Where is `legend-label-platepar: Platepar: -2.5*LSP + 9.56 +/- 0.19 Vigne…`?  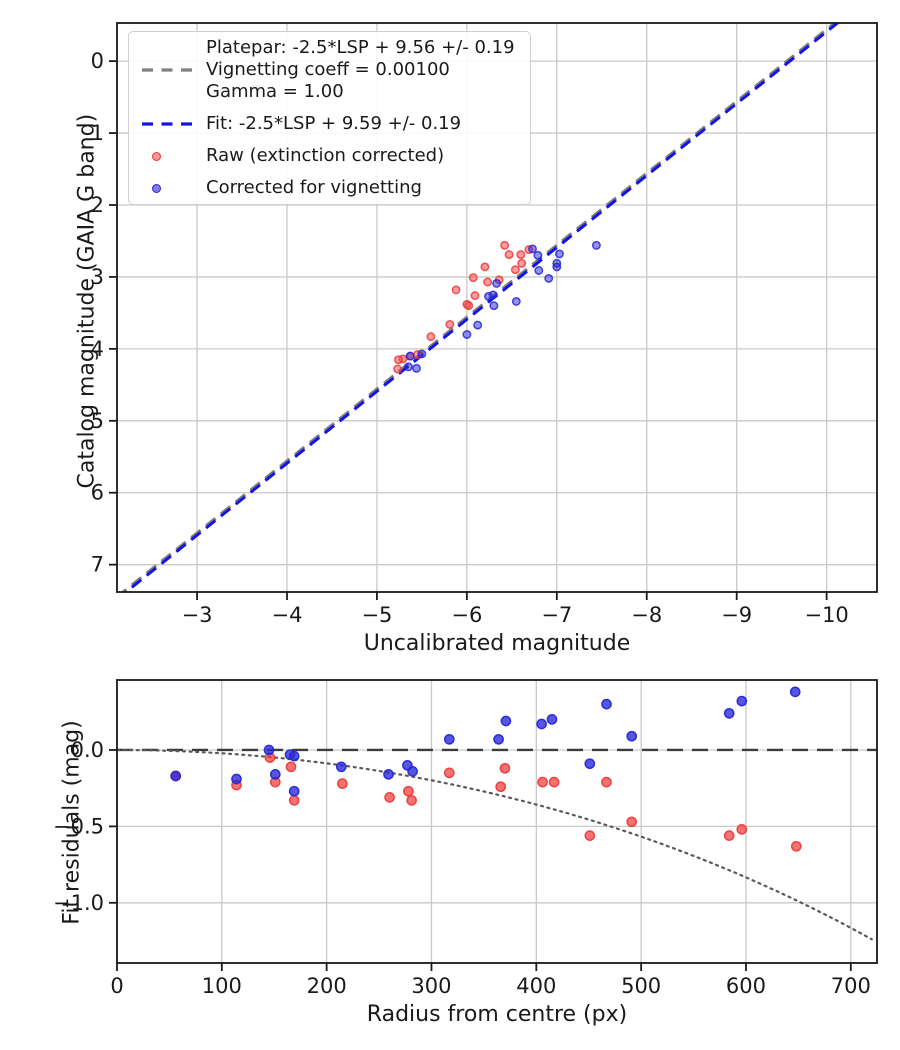
legend-label-platepar: Platepar: -2.5*LSP + 9.56 +/- 0.19 Vigne… is located at coordinates (360, 69).